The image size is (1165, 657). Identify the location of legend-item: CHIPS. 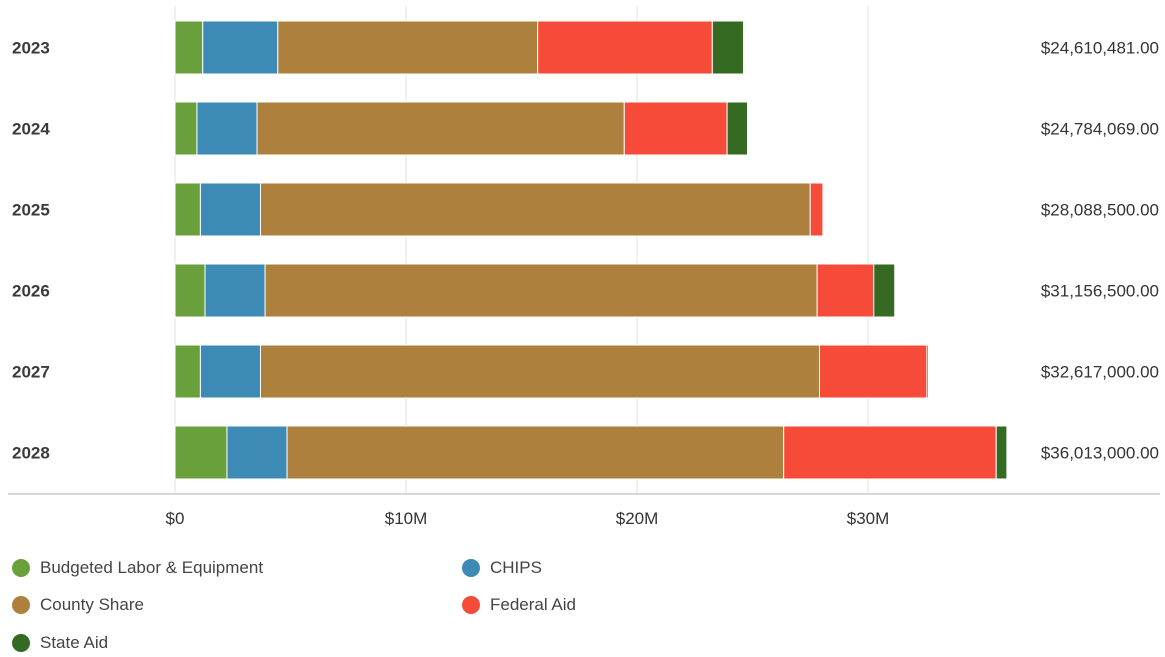
(502, 568).